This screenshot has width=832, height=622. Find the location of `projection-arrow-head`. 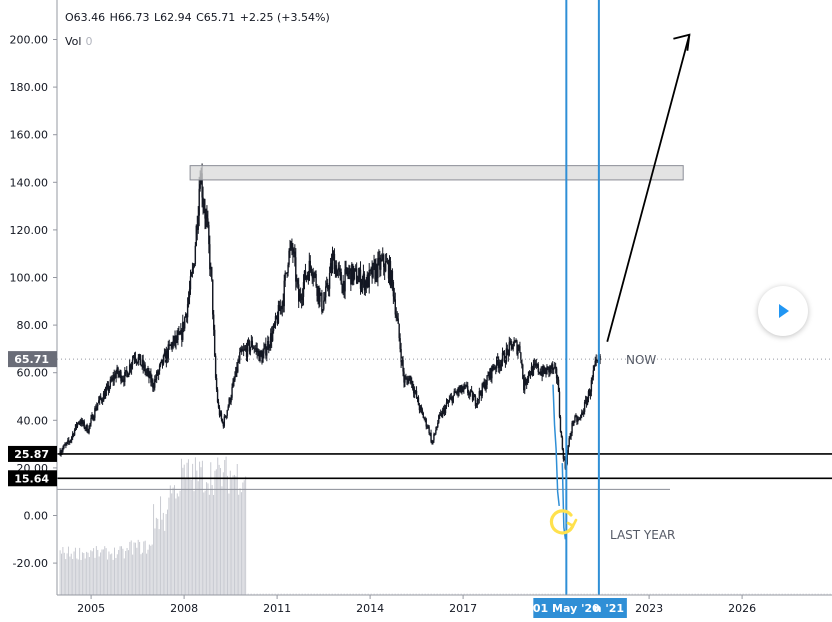

projection-arrow-head is located at coordinates (682, 42).